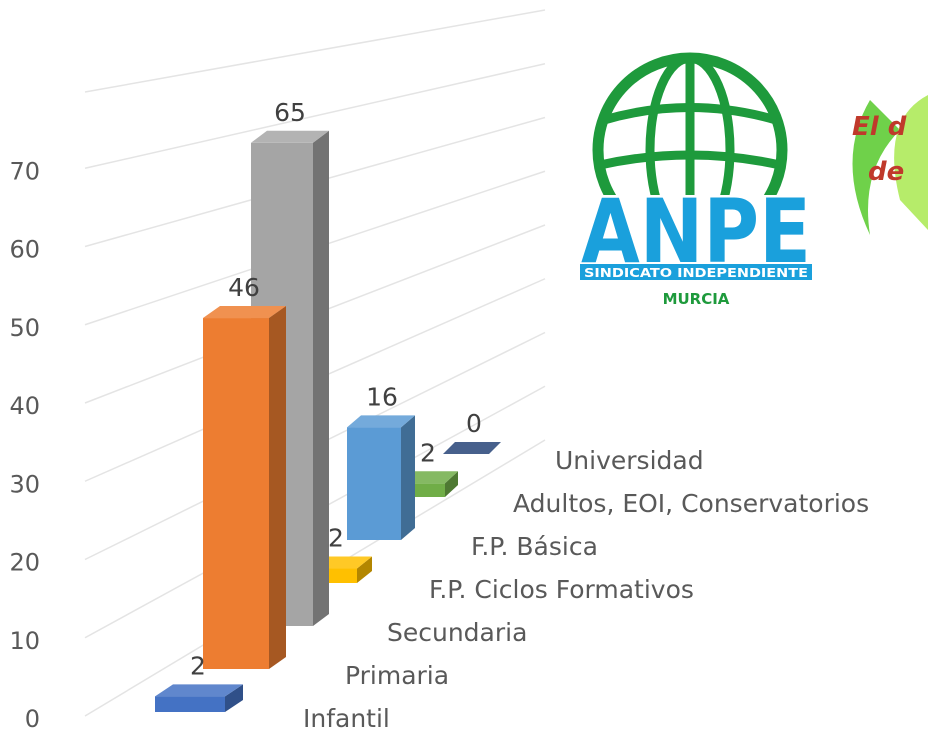 The image size is (928, 733). What do you see at coordinates (886, 172) in the screenshot?
I see `slogan-line: de` at bounding box center [886, 172].